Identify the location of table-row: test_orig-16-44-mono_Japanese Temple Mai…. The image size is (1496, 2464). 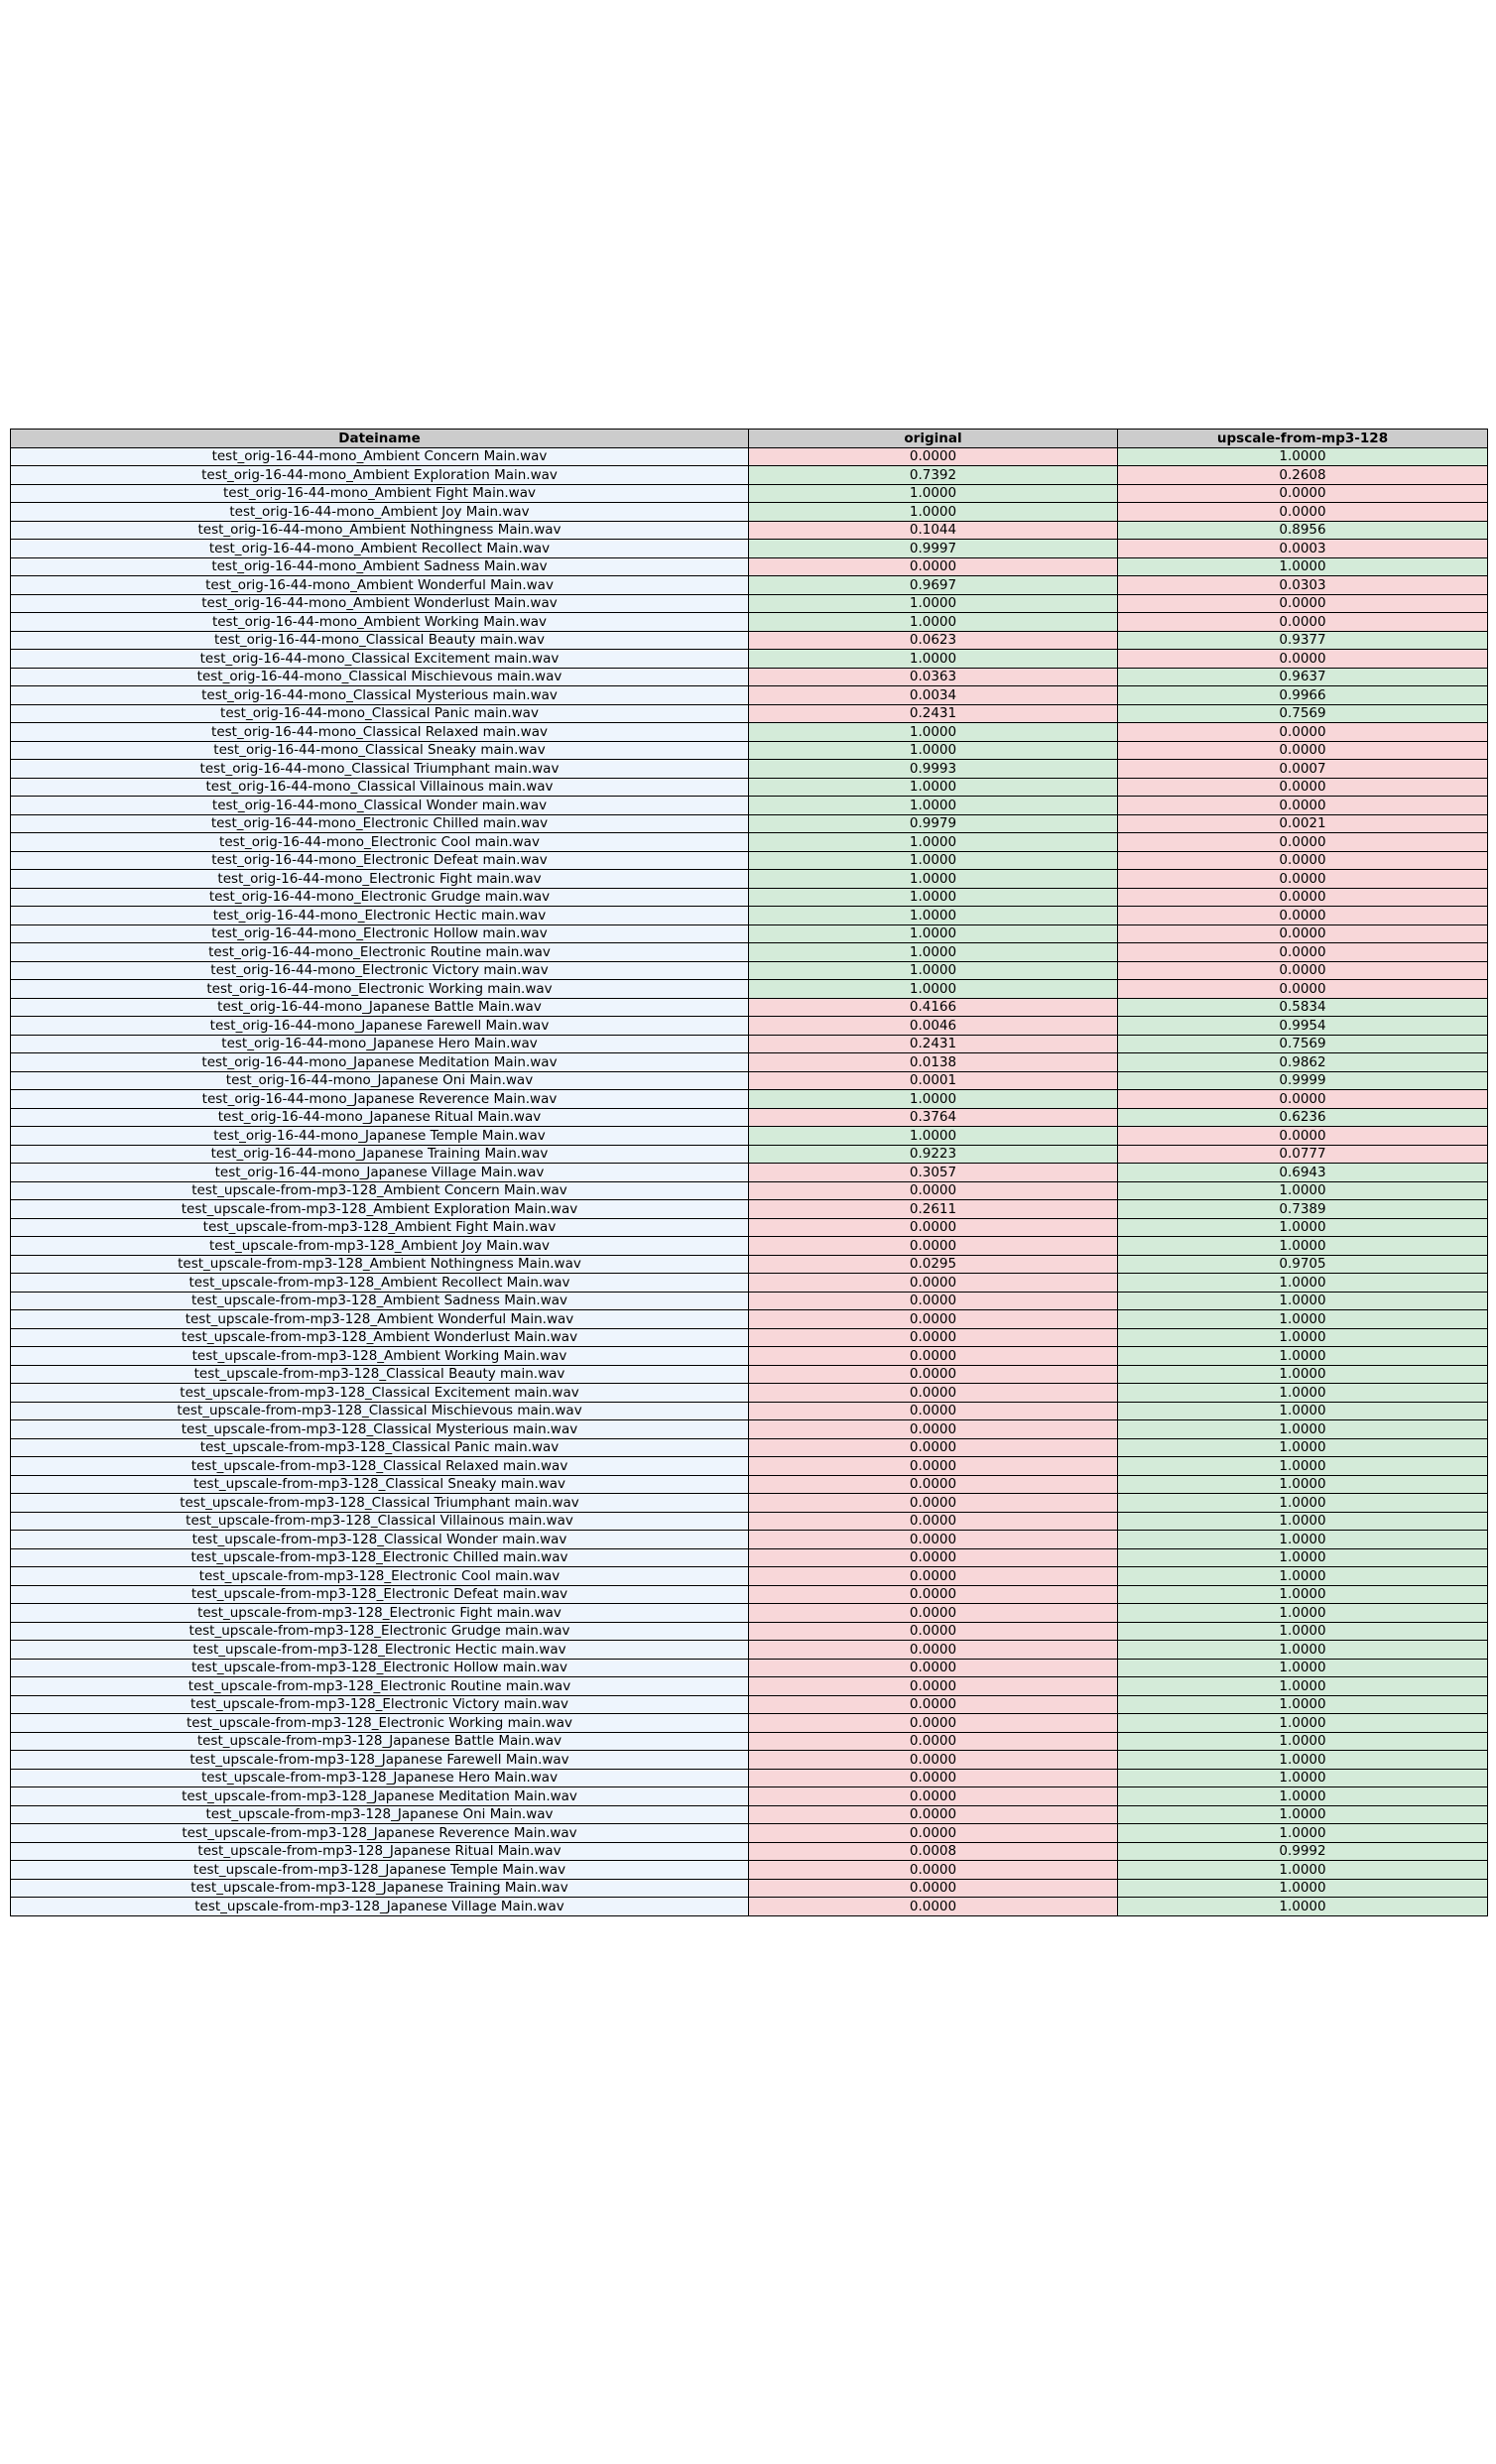
(749, 1136).